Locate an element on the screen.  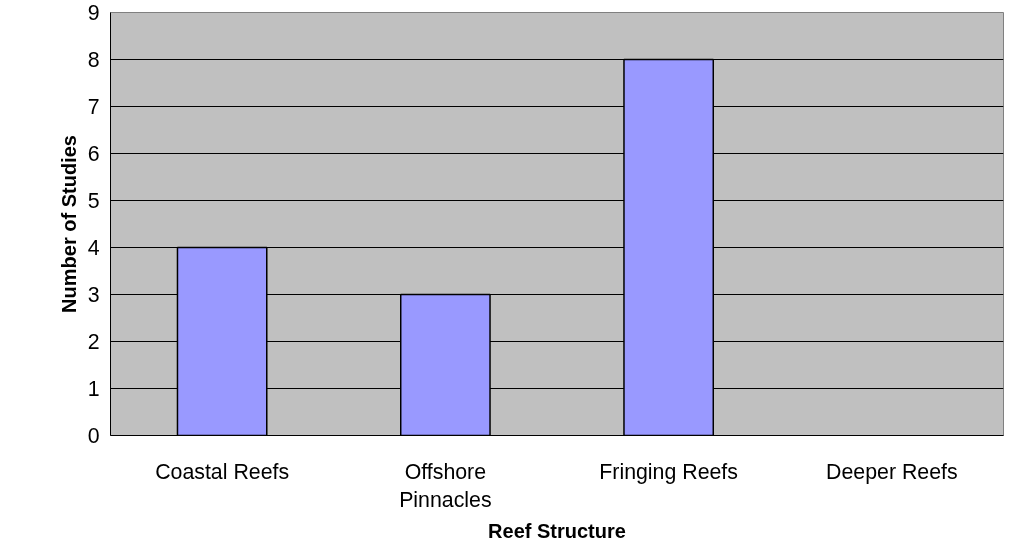
y-tick-label: 6 is located at coordinates (93, 154).